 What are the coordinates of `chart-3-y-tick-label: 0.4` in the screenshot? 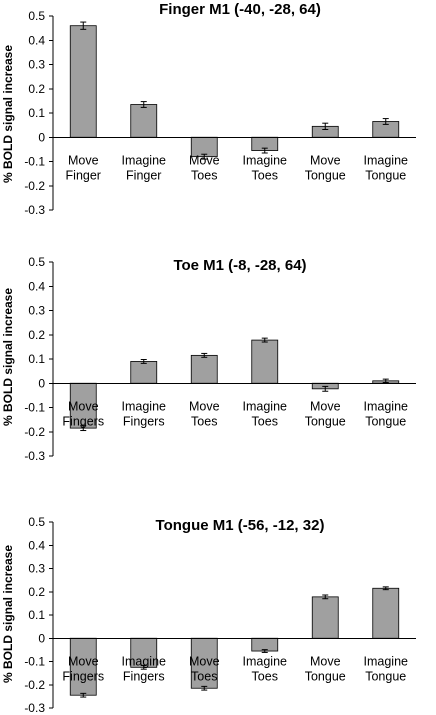 It's located at (36, 545).